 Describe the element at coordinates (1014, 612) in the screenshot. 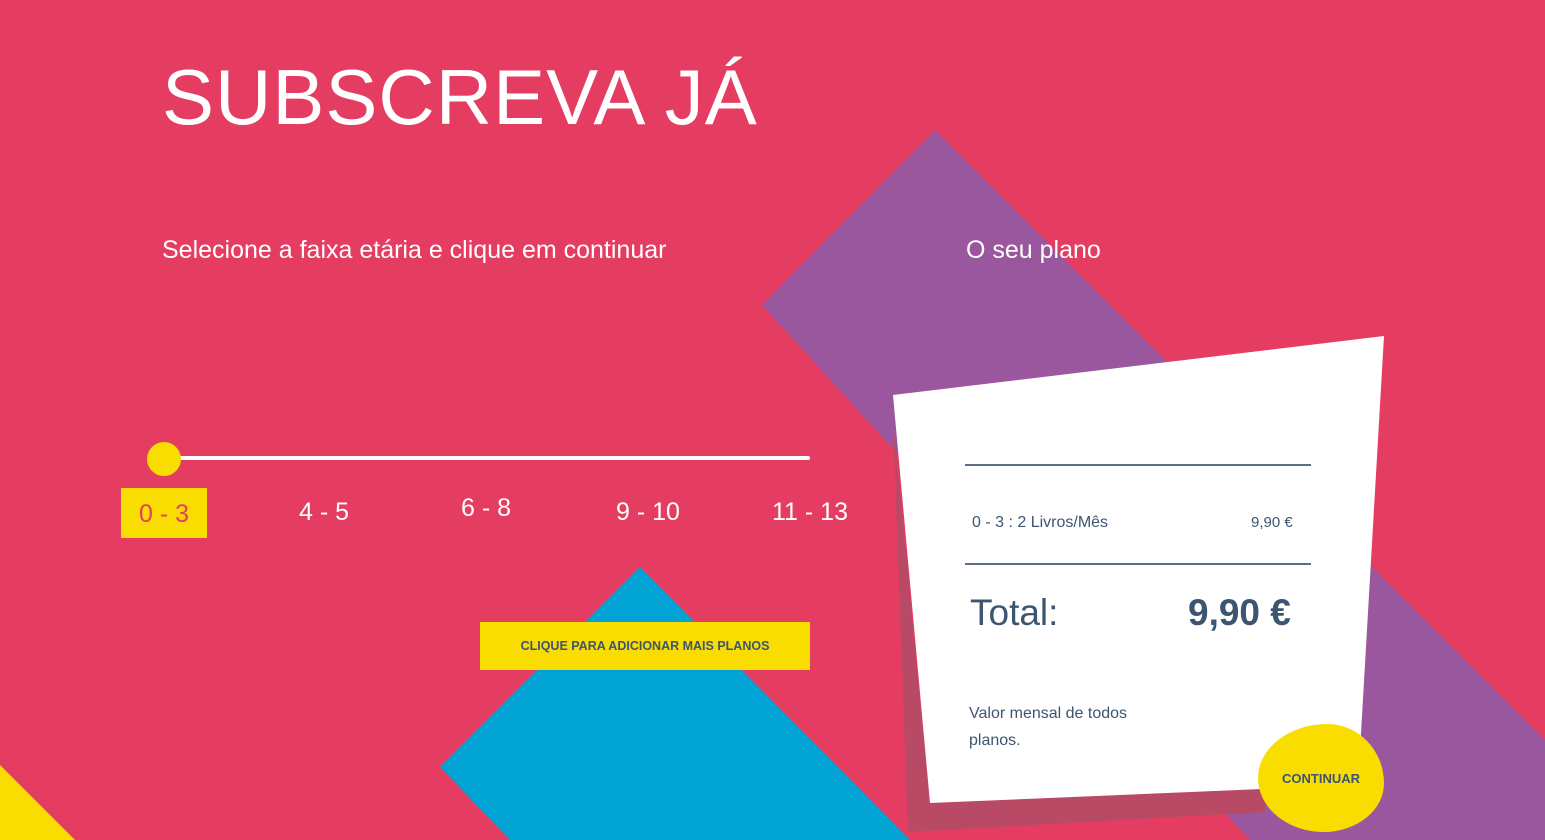

I see `total-label: Total:` at that location.